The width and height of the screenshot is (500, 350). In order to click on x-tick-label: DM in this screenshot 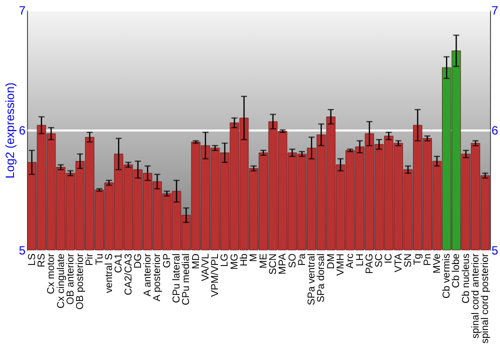, I will do `click(331, 262)`.